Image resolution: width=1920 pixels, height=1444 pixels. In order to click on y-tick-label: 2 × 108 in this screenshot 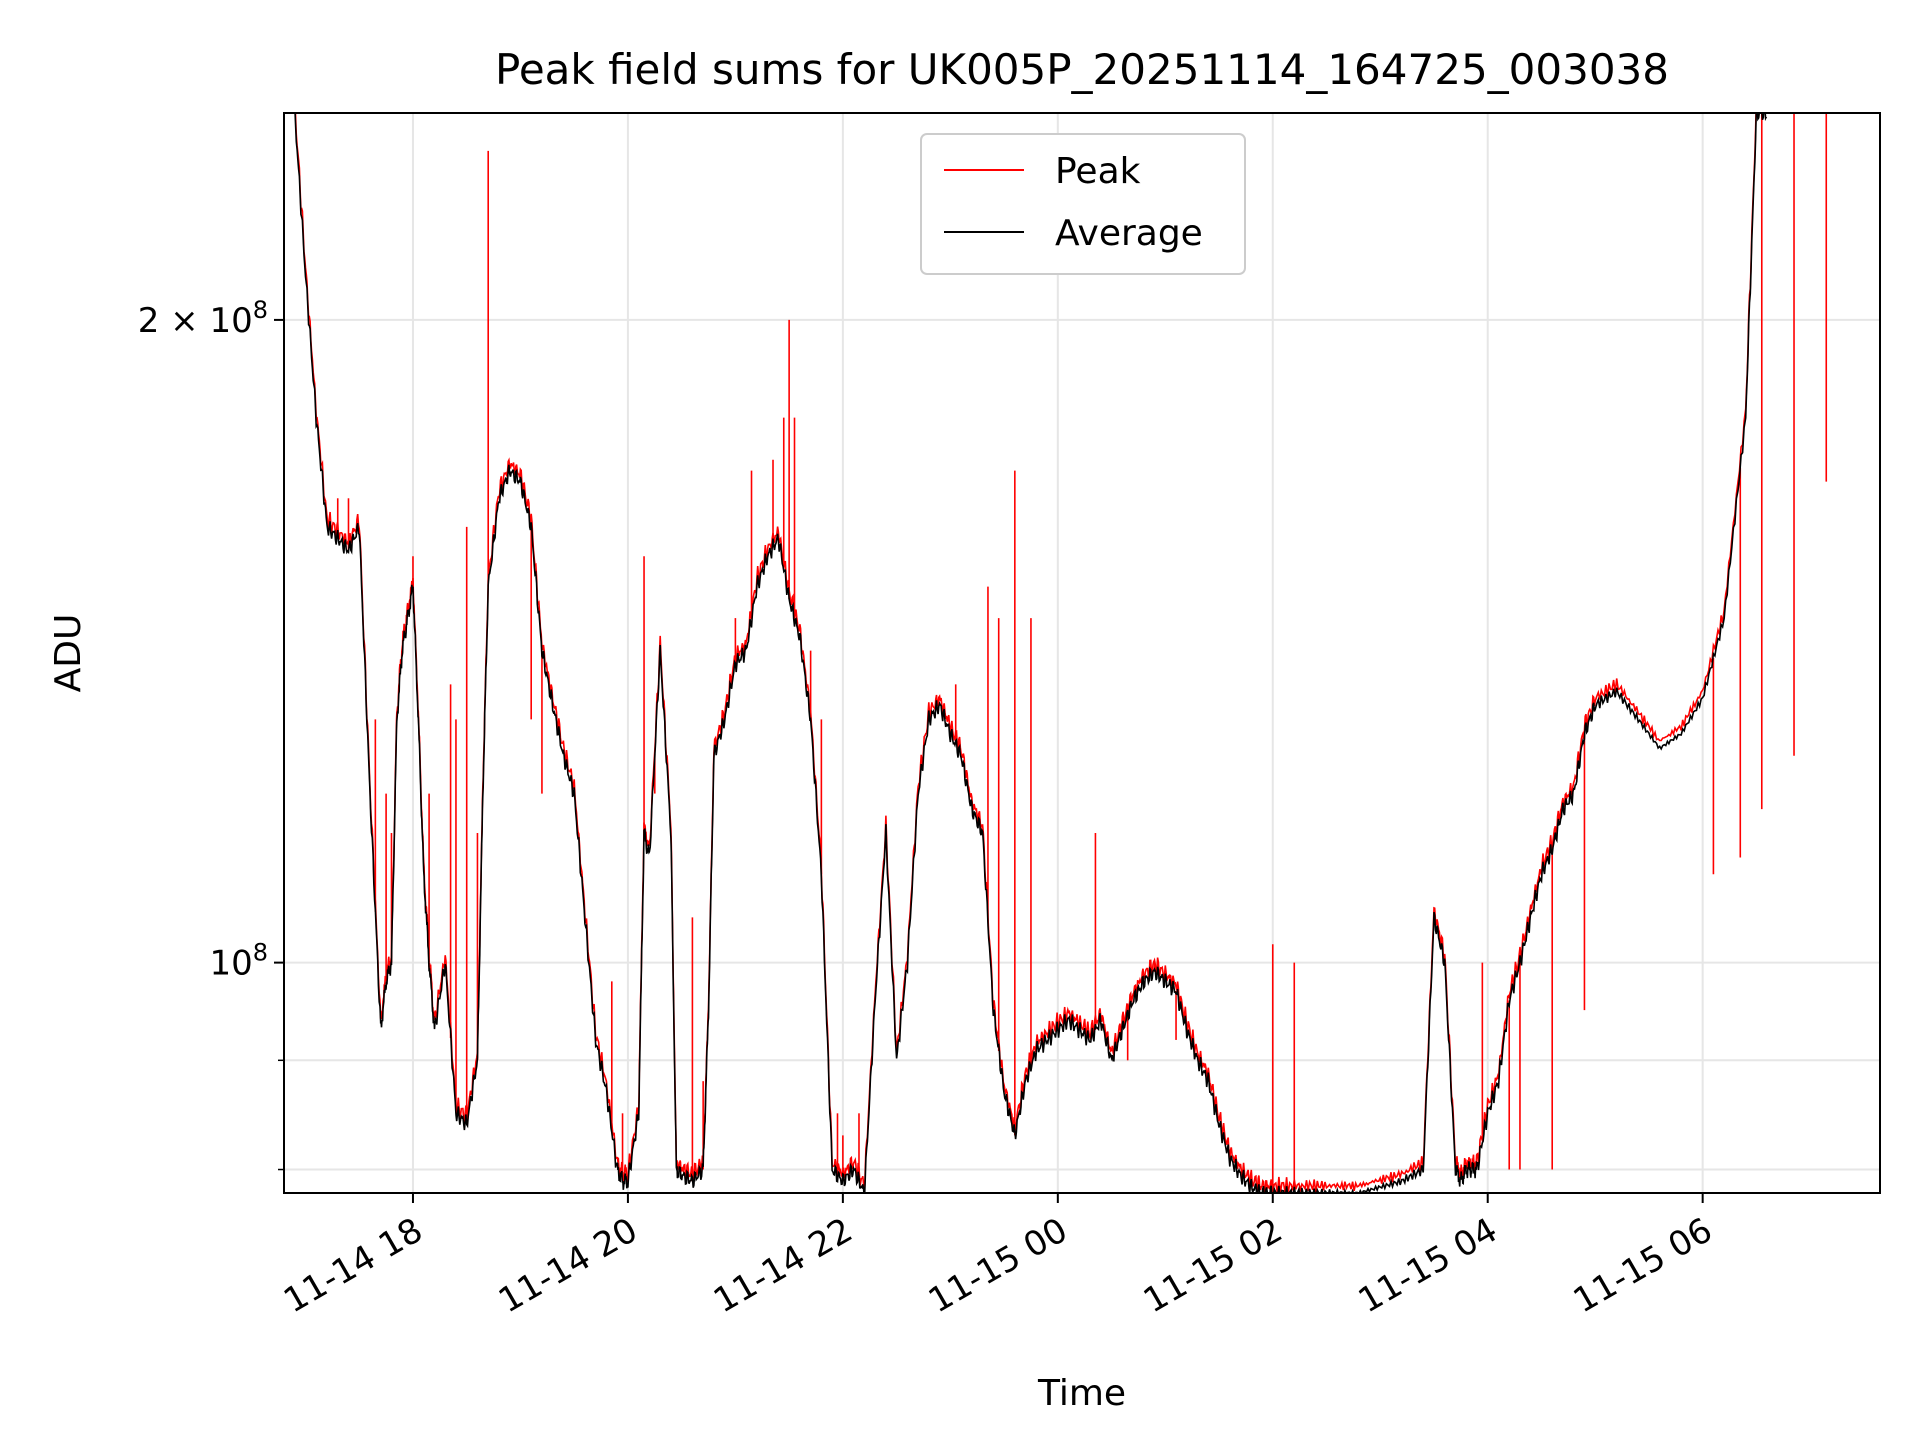, I will do `click(203, 318)`.